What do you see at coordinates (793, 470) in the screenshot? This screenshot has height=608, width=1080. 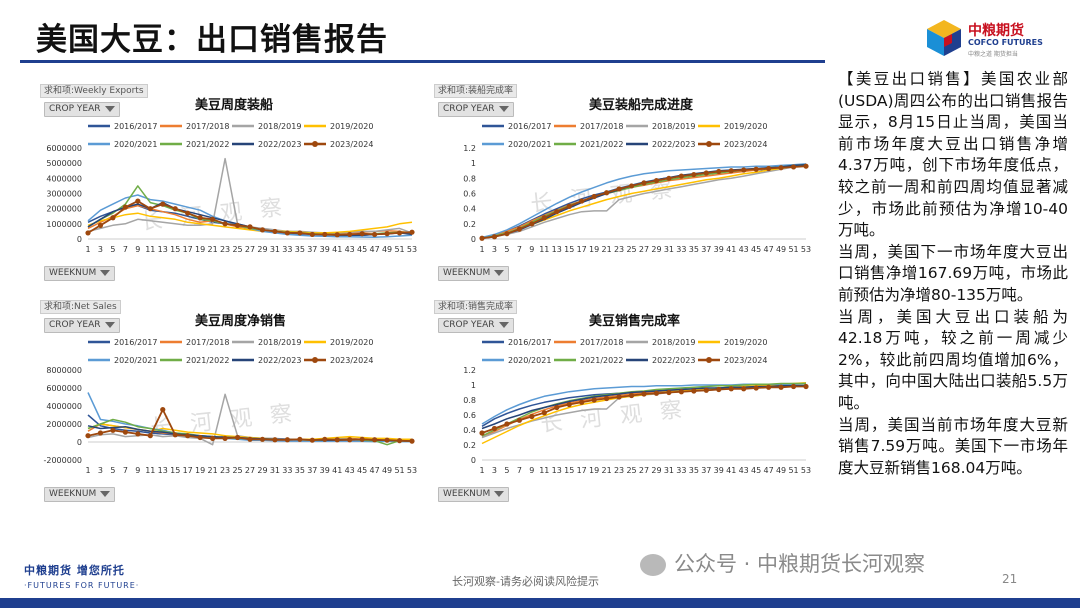 I see `x-tick-label: 51` at bounding box center [793, 470].